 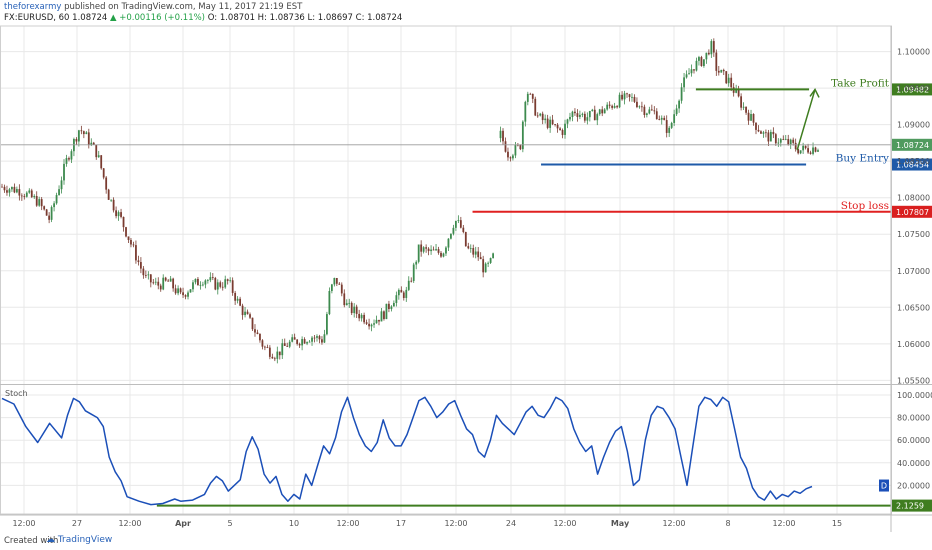 What do you see at coordinates (77, 523) in the screenshot?
I see `x-tick-label: 27` at bounding box center [77, 523].